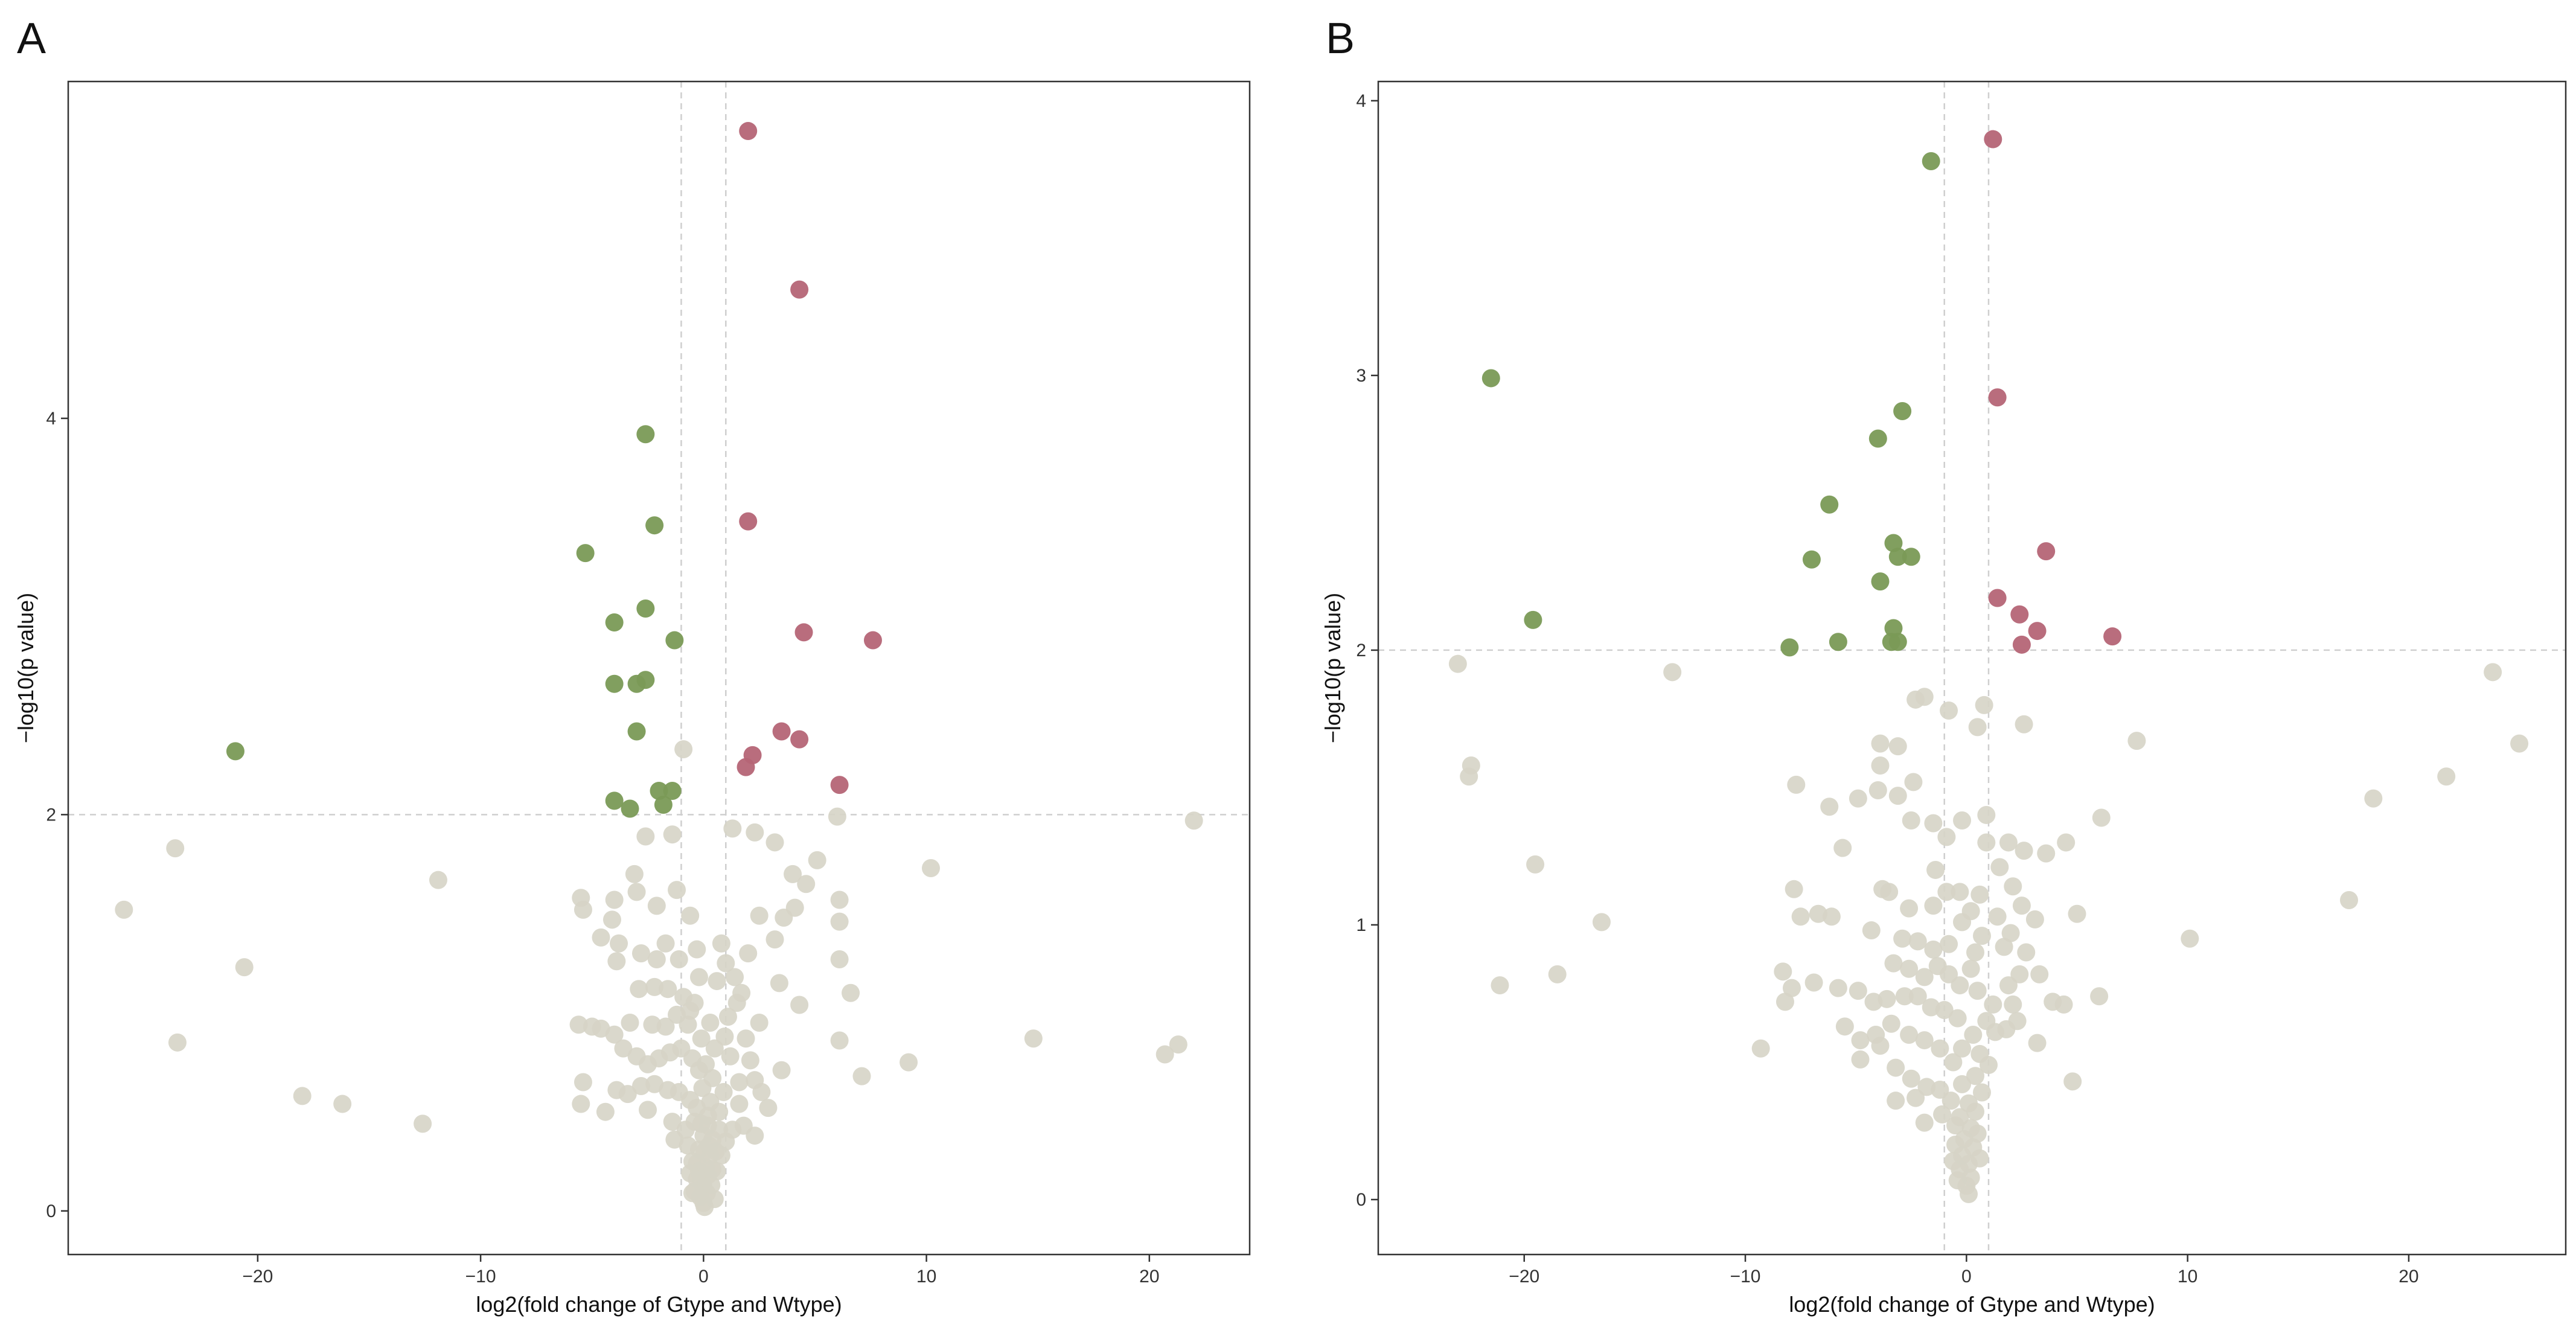 This screenshot has width=2576, height=1333. What do you see at coordinates (1149, 1277) in the screenshot?
I see `panel-a-x-tick-label: 20` at bounding box center [1149, 1277].